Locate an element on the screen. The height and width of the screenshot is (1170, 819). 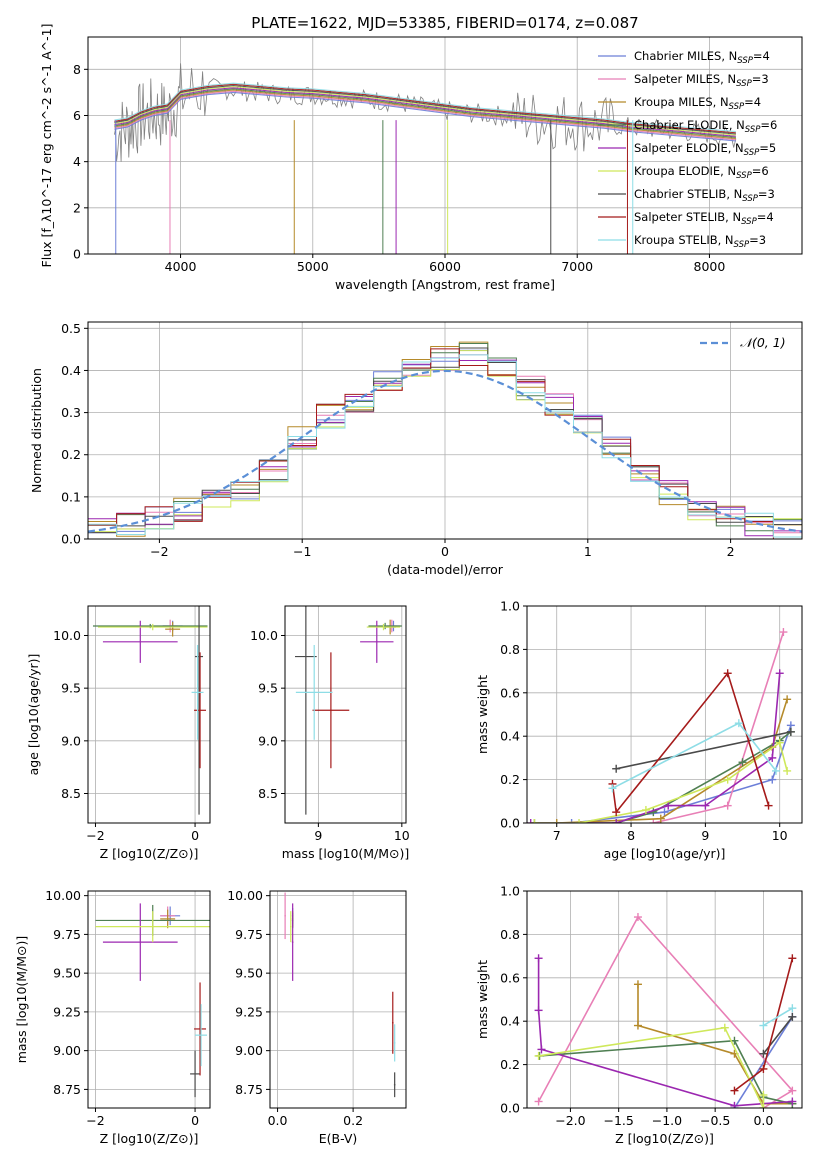
y-axis-label: Flux [f_λ10^-17 erg cm^-2 s^-1 A^-1] is located at coordinates (46, 146).